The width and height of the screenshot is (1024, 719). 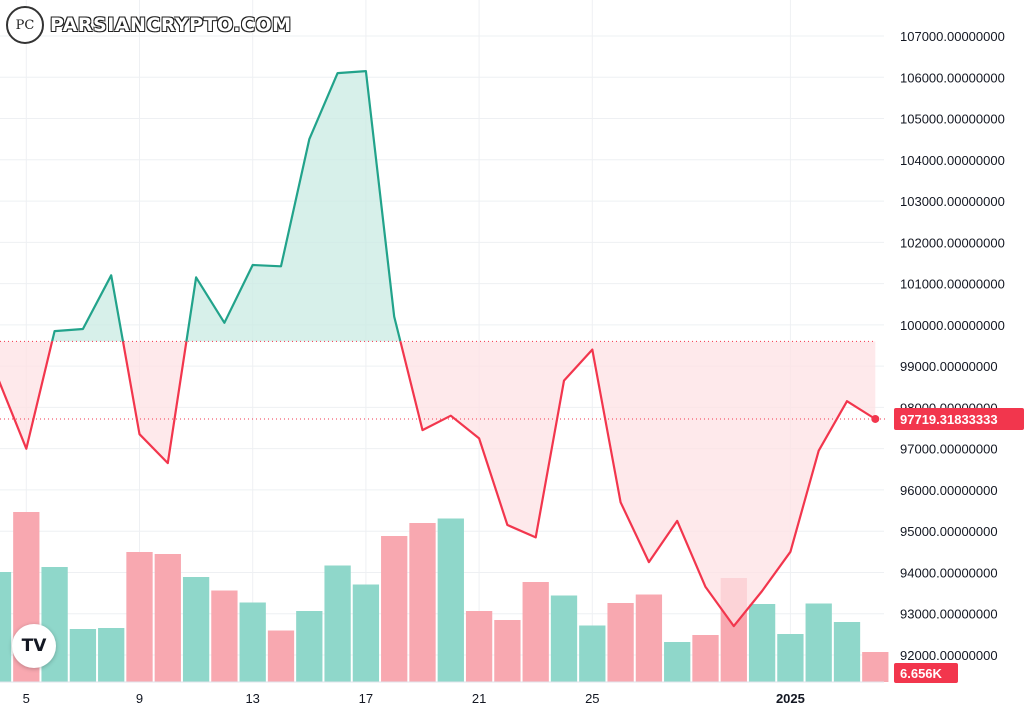 I want to click on last-price-label-box, so click(x=959, y=418).